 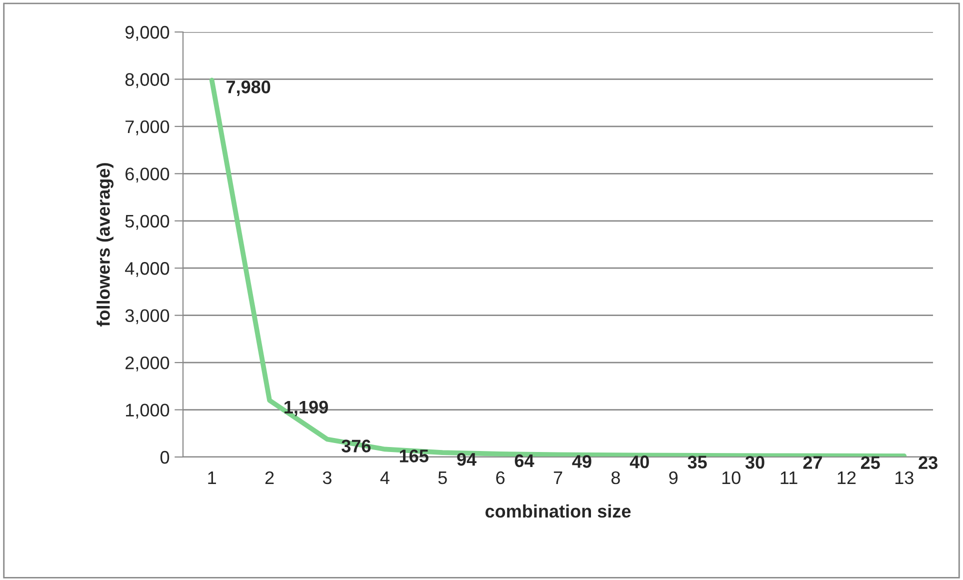 What do you see at coordinates (673, 477) in the screenshot?
I see `x-tick-label: 9` at bounding box center [673, 477].